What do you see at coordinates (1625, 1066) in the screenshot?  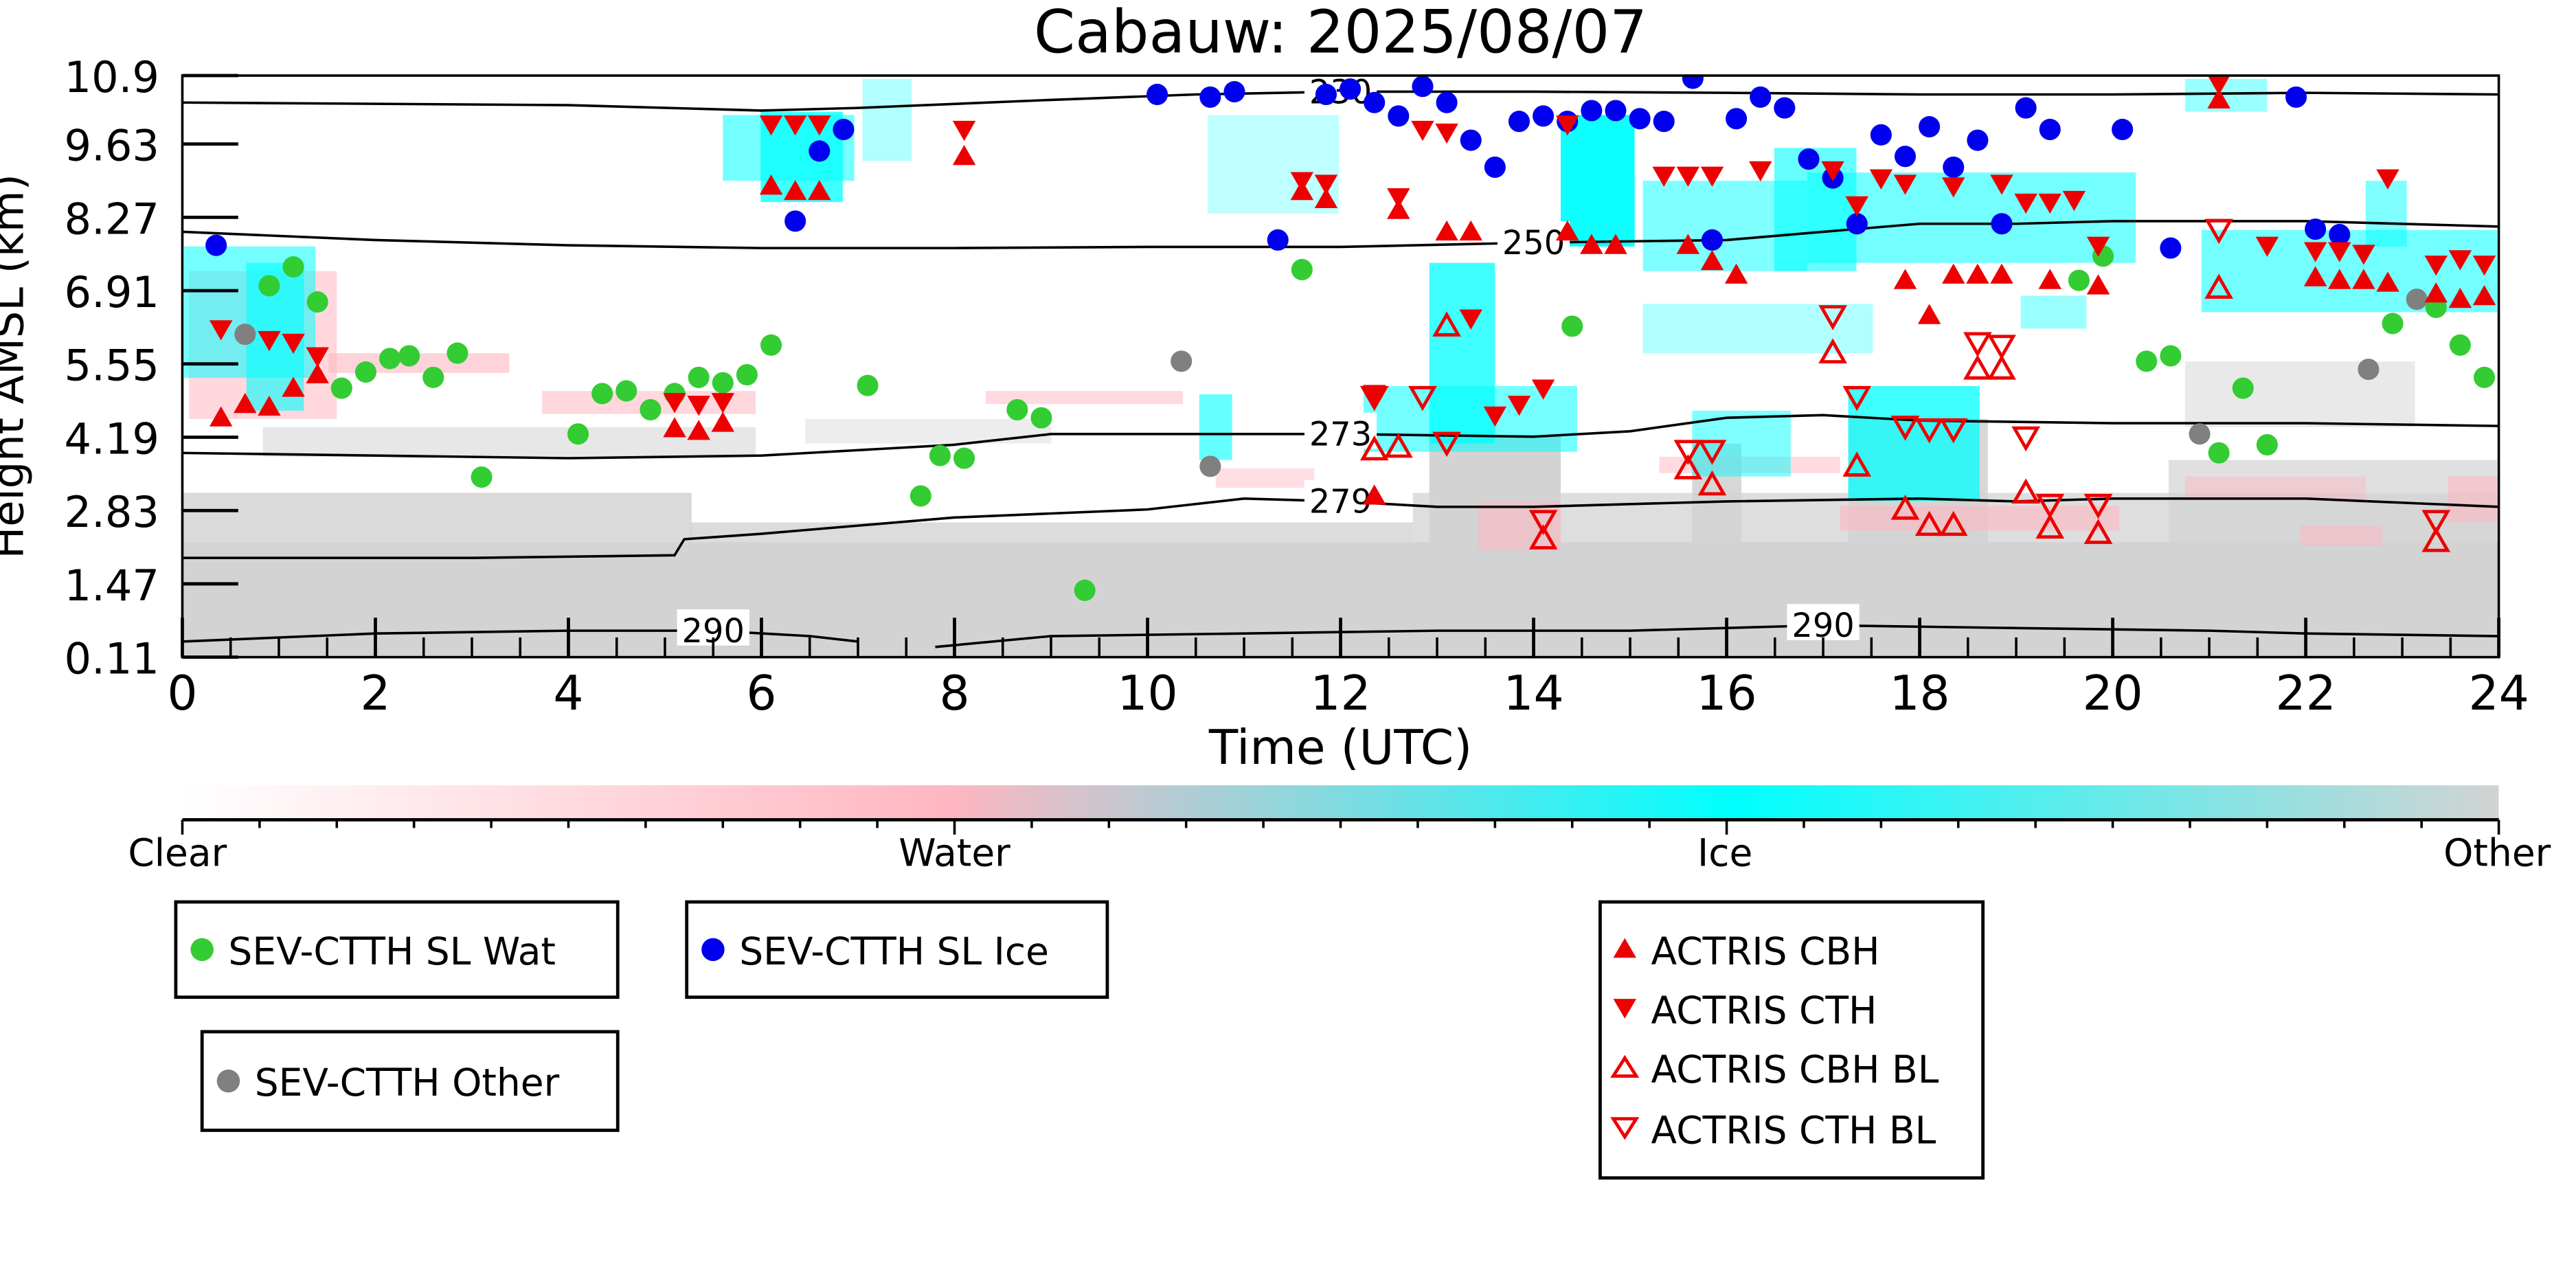 I see `legend-marker-actris-cbh-bl` at bounding box center [1625, 1066].